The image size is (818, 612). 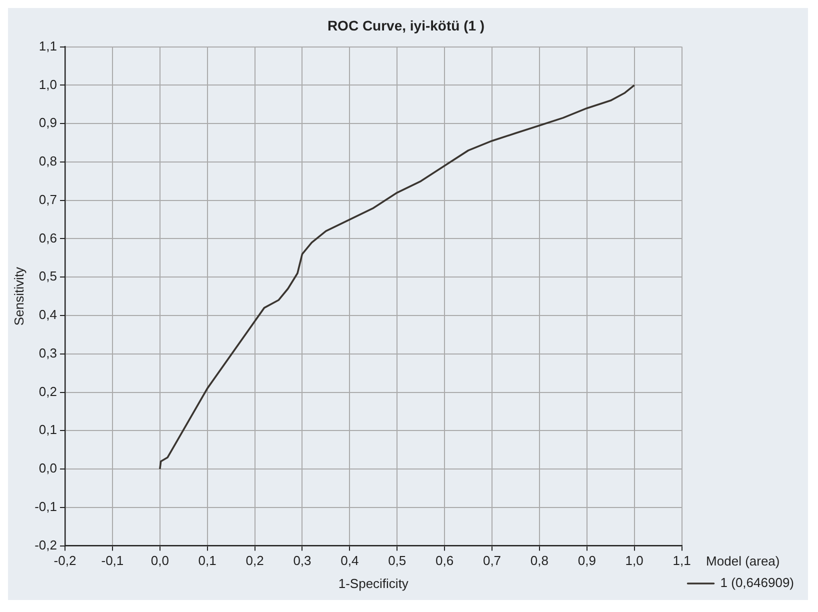 What do you see at coordinates (743, 560) in the screenshot?
I see `legend-title: Model (area)` at bounding box center [743, 560].